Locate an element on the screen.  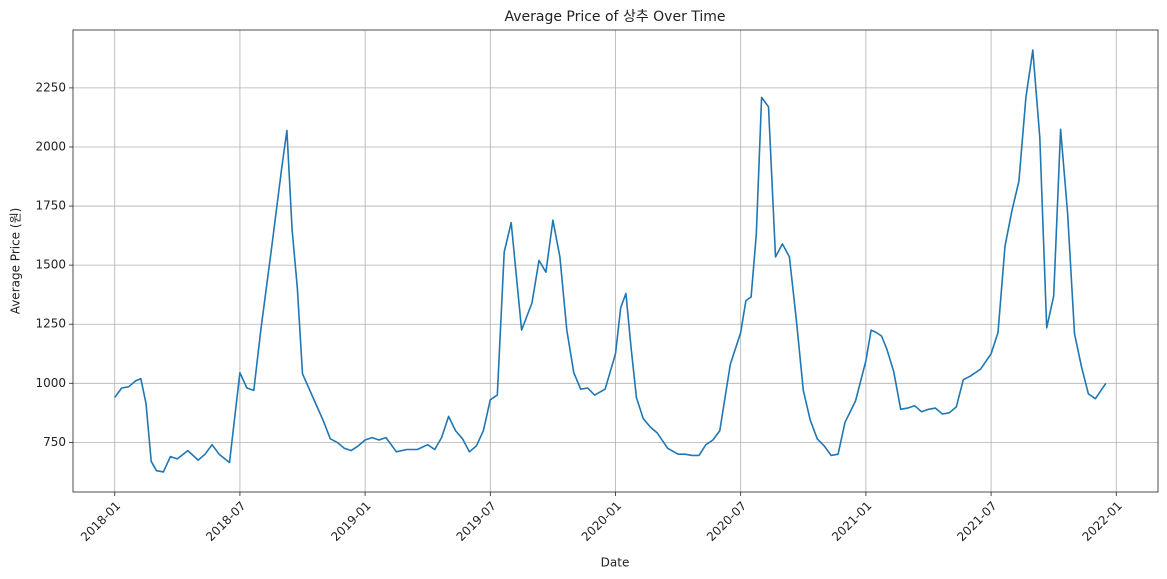
y-tick-label: 2250 is located at coordinates (50, 87).